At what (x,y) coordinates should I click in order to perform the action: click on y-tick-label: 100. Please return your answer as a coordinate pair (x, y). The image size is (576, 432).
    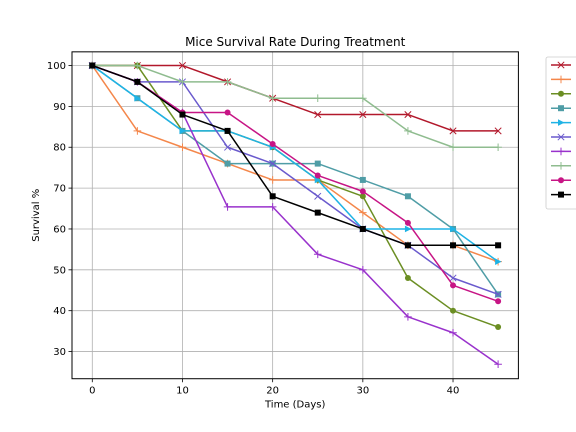
    Looking at the image, I should click on (56, 66).